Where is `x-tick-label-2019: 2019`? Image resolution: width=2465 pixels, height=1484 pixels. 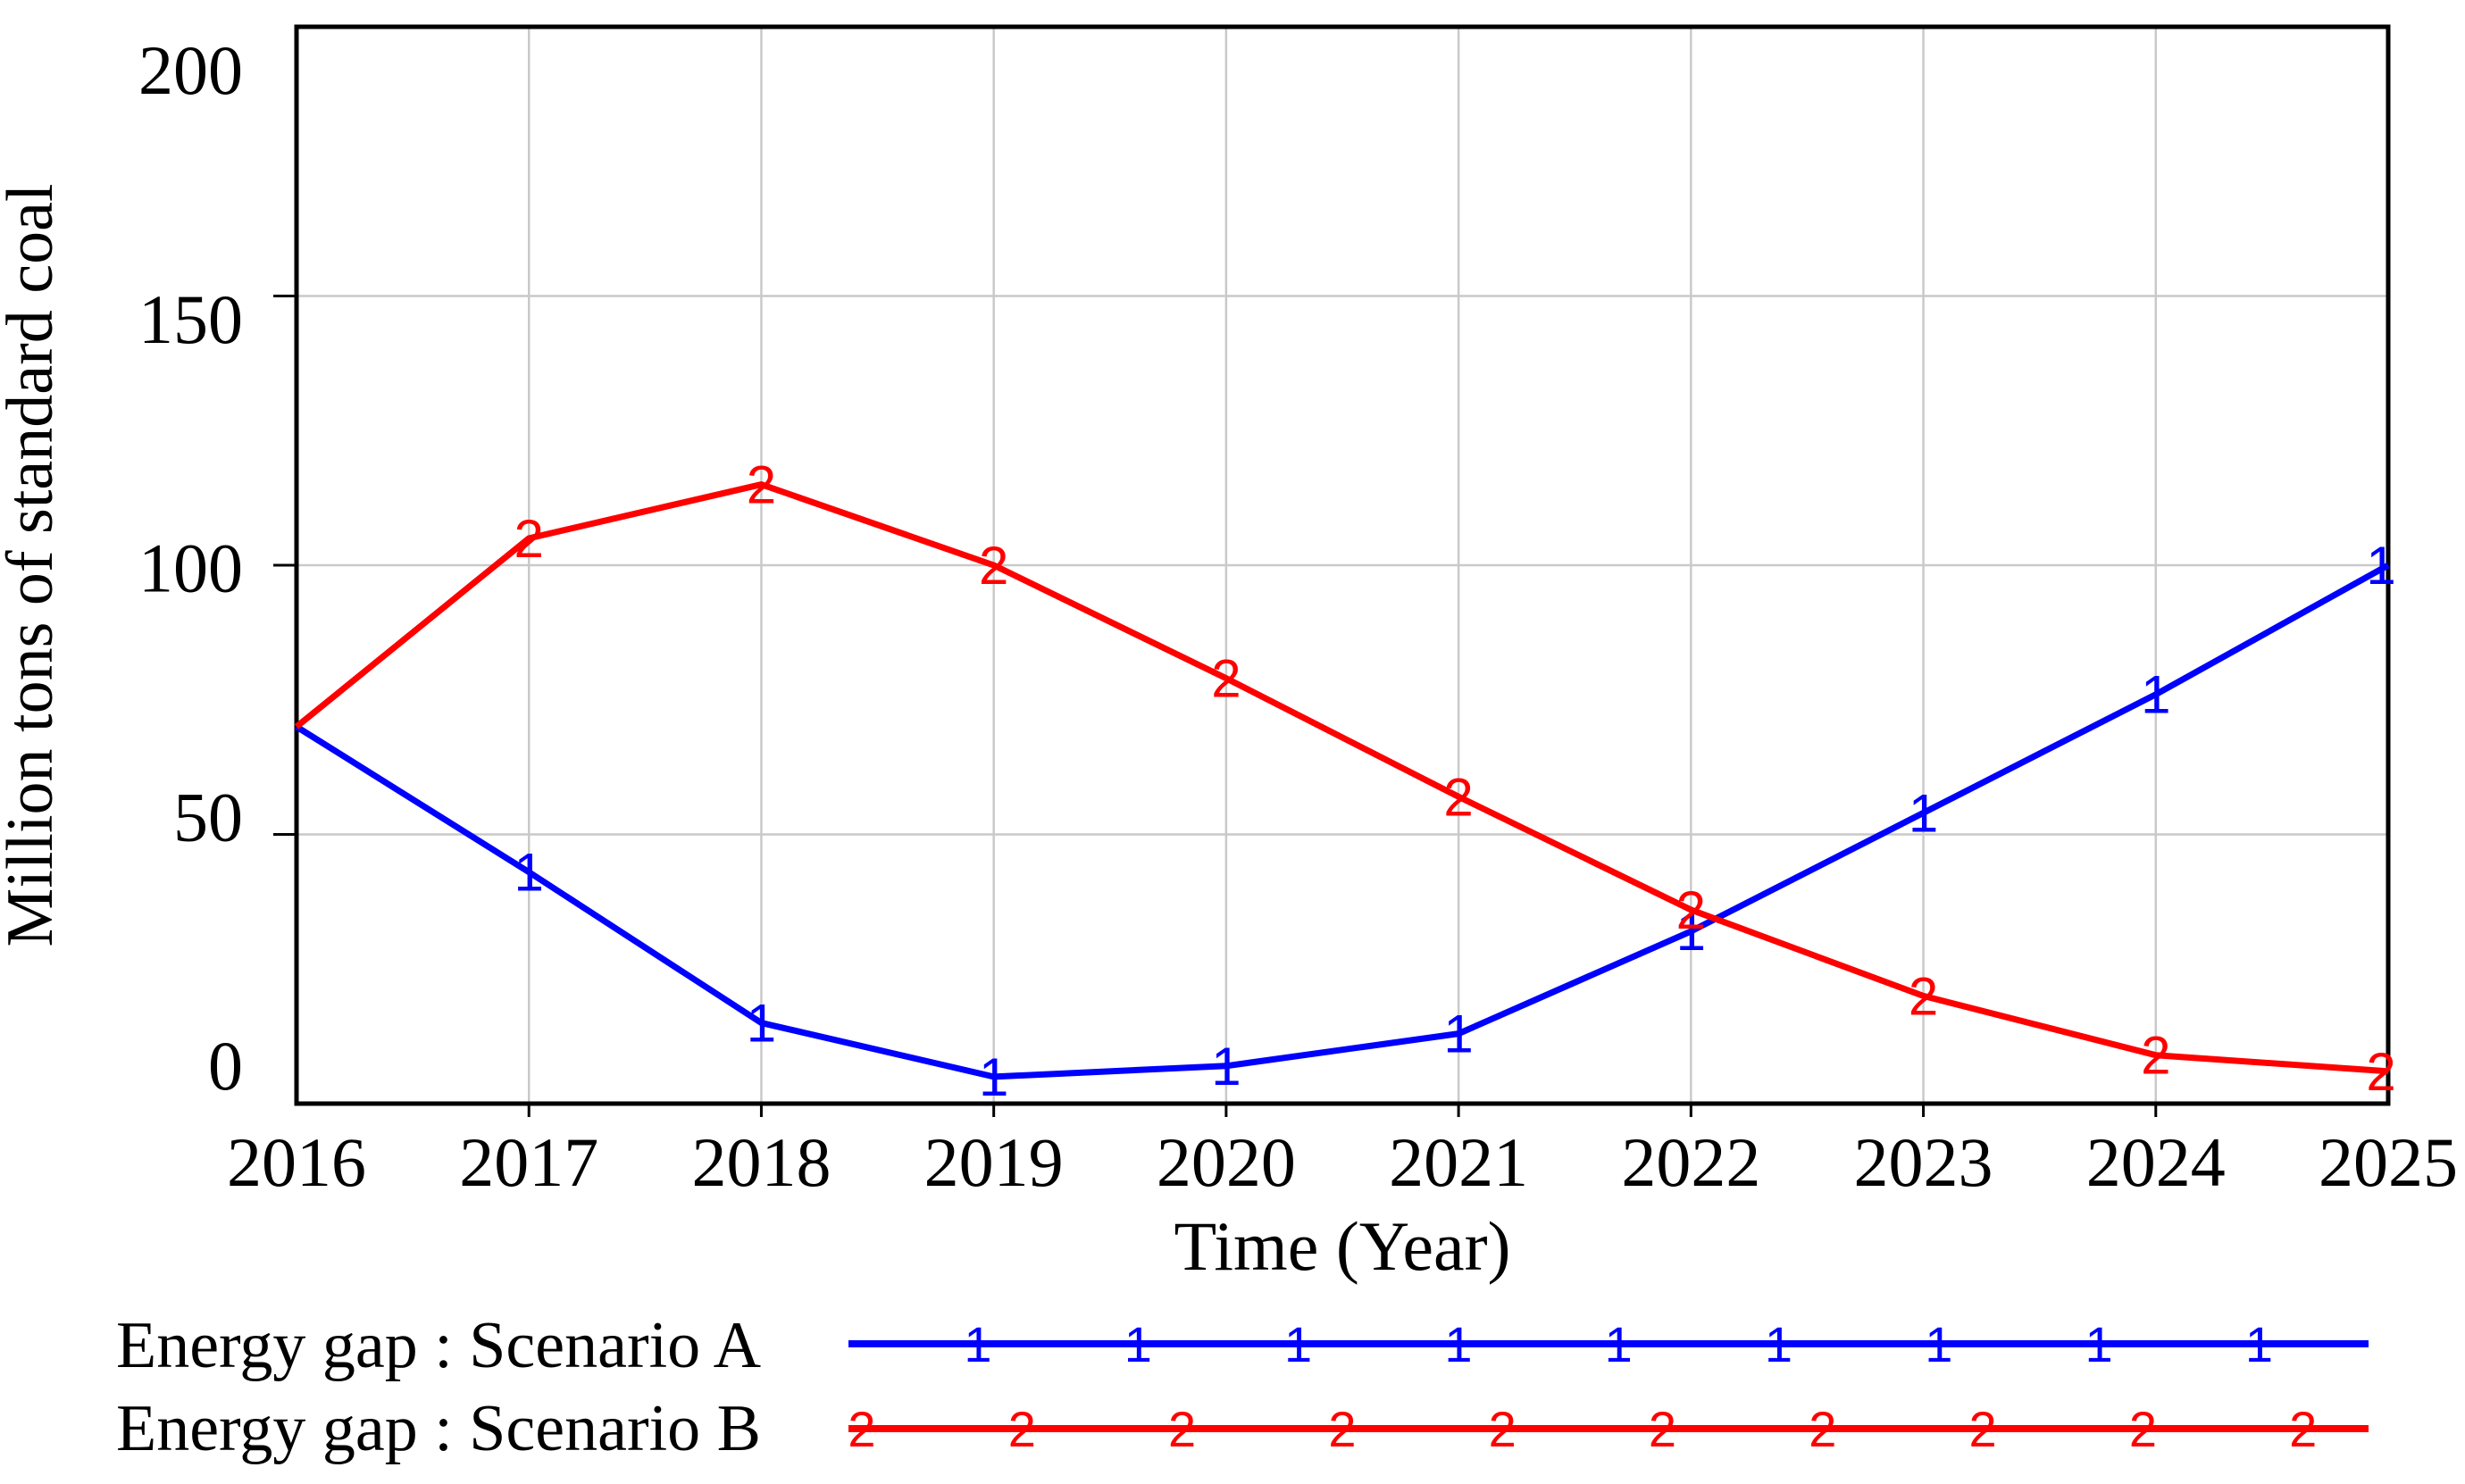 x-tick-label-2019: 2019 is located at coordinates (994, 1162).